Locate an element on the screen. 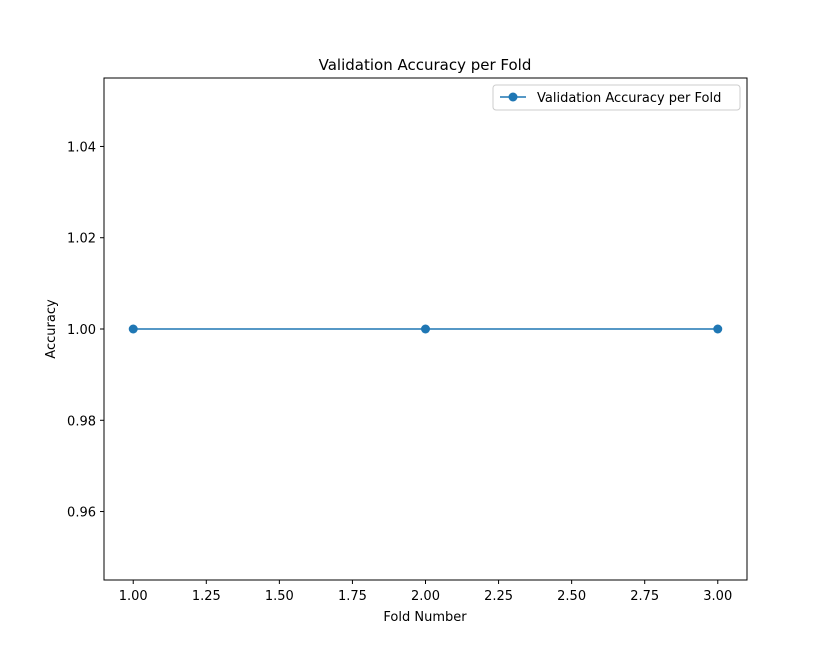  y-tick-label: 1.04 is located at coordinates (81, 147).